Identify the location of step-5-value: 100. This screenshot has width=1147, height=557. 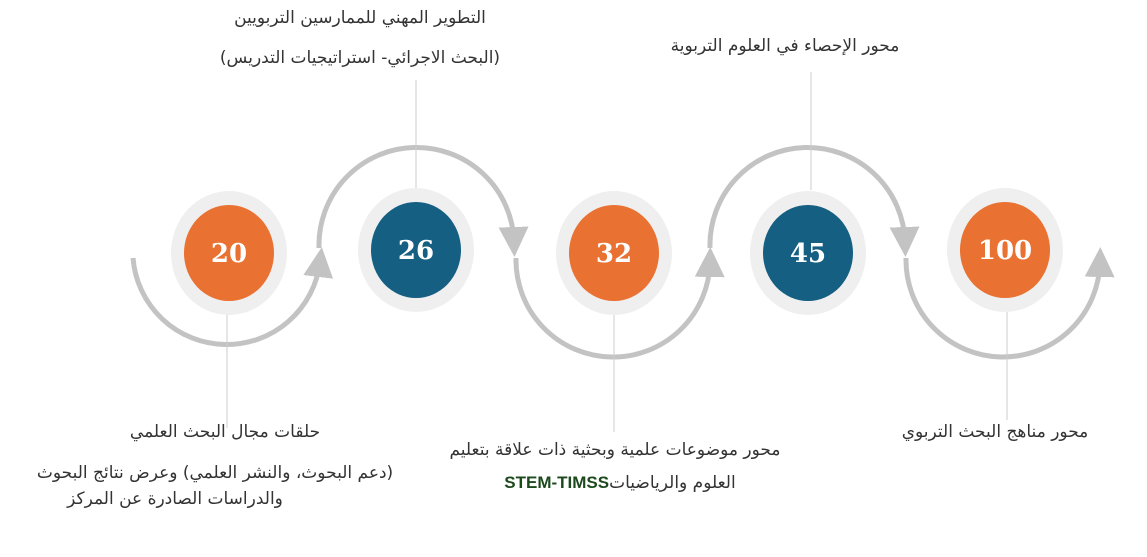
(1005, 251).